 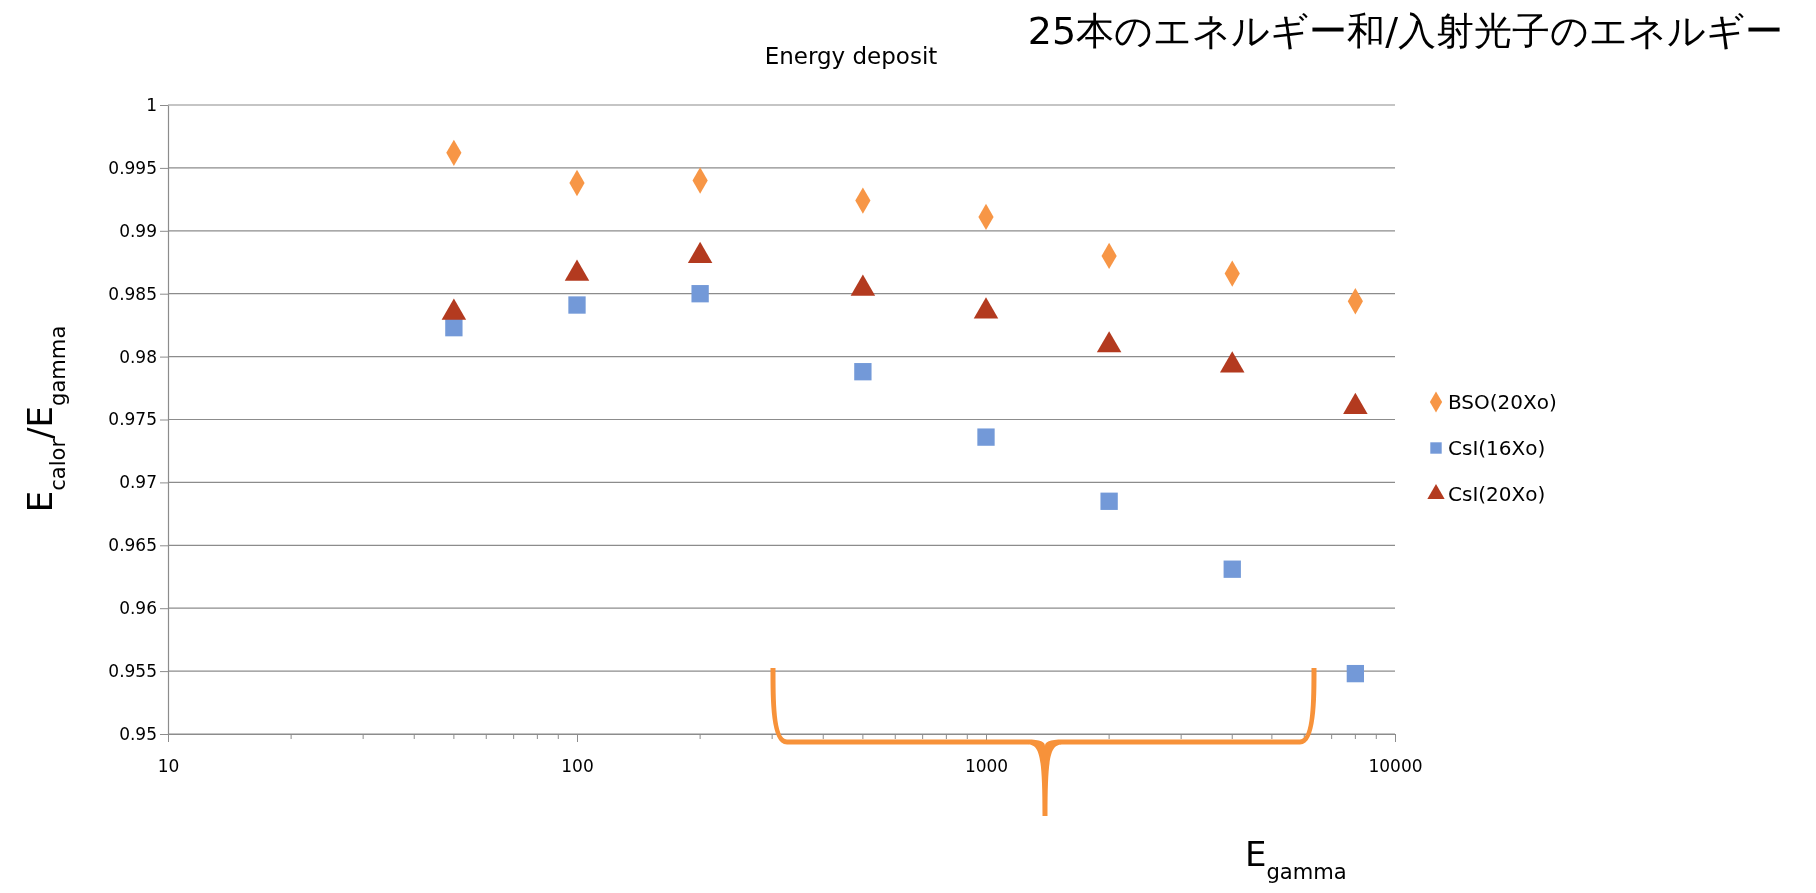 What do you see at coordinates (138, 230) in the screenshot?
I see `y-tick-label: 0.99` at bounding box center [138, 230].